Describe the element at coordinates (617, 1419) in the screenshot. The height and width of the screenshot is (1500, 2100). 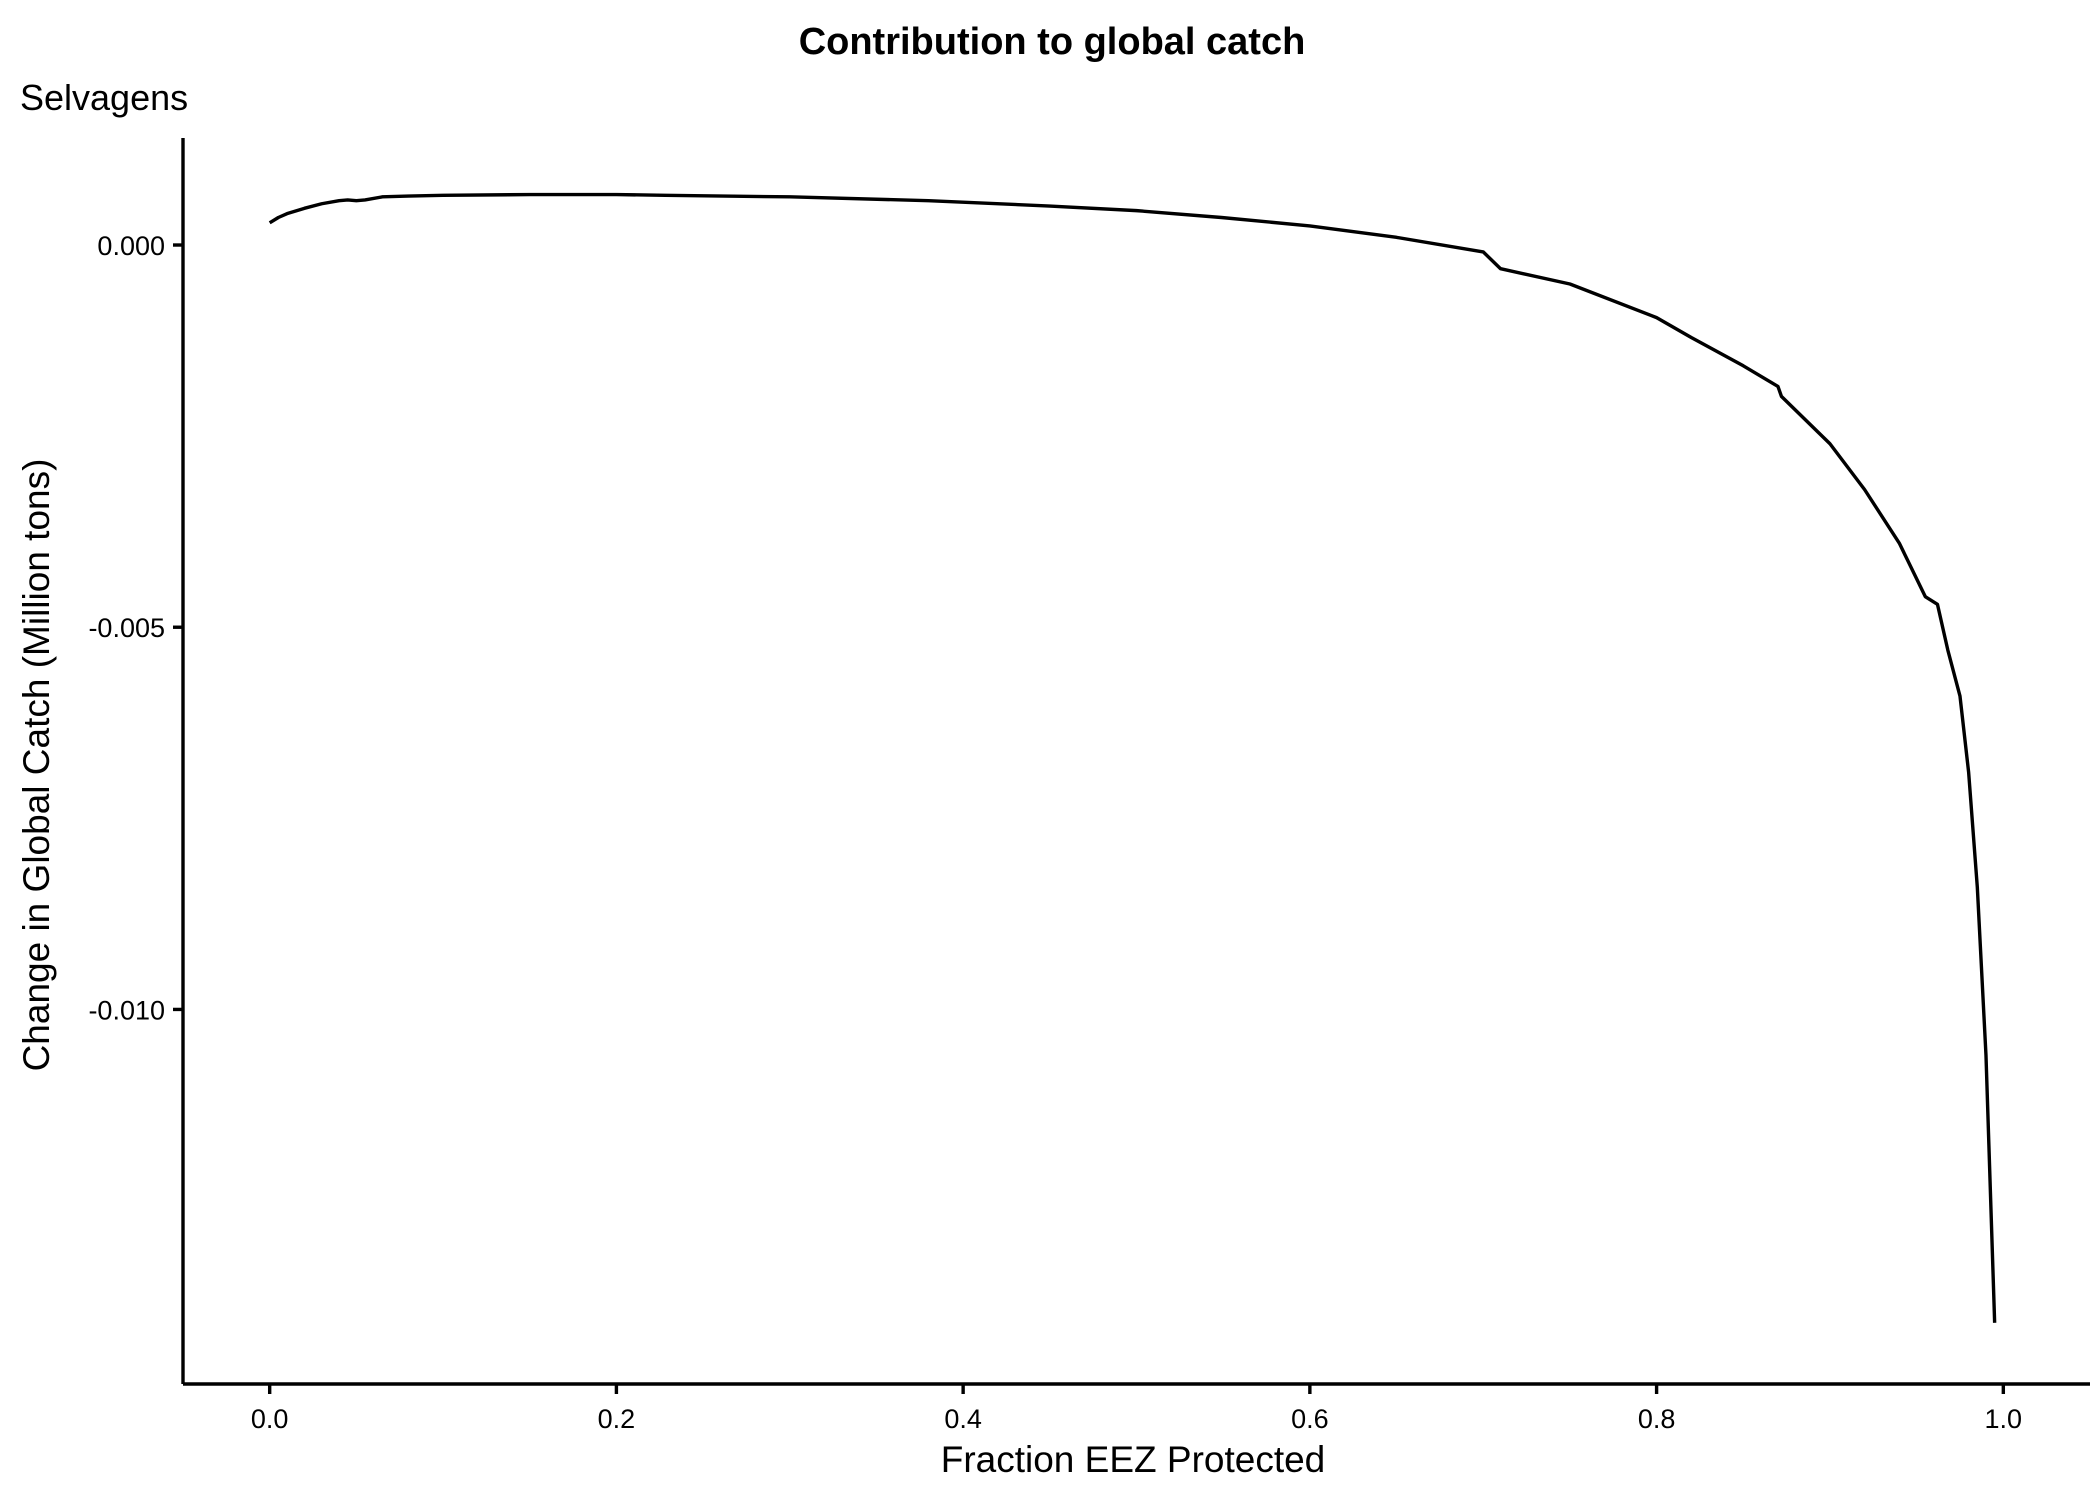
I see `x-tick-label: 0.2` at that location.